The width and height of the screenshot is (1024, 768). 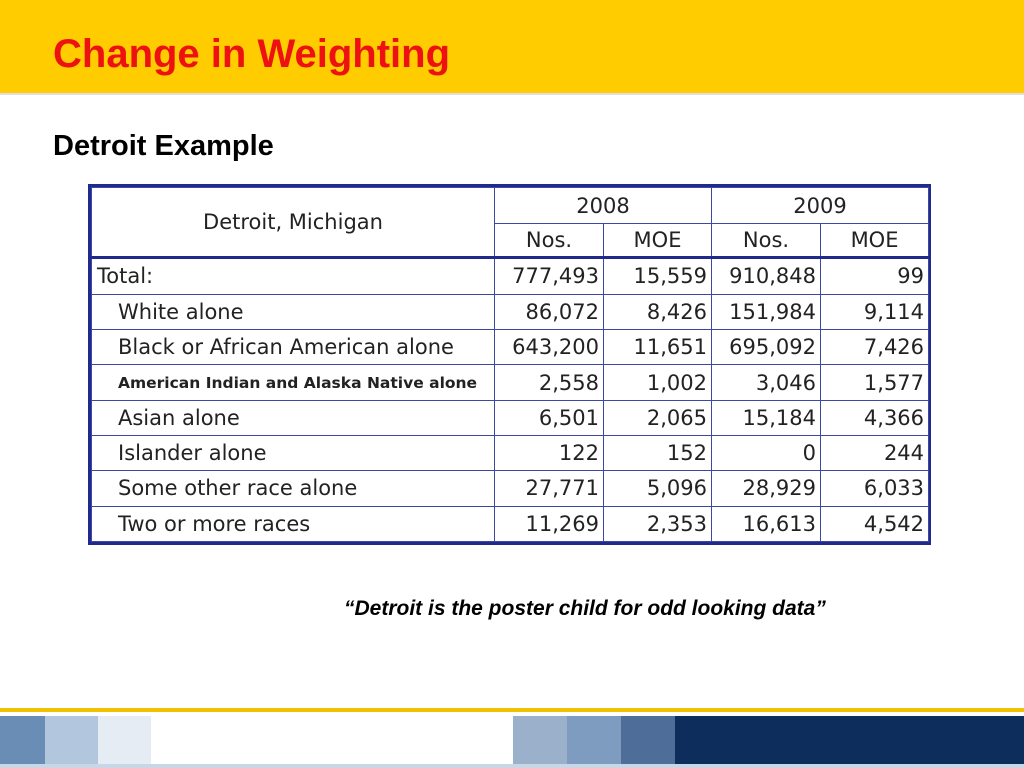 I want to click on cell-nos-2008: 122, so click(x=549, y=453).